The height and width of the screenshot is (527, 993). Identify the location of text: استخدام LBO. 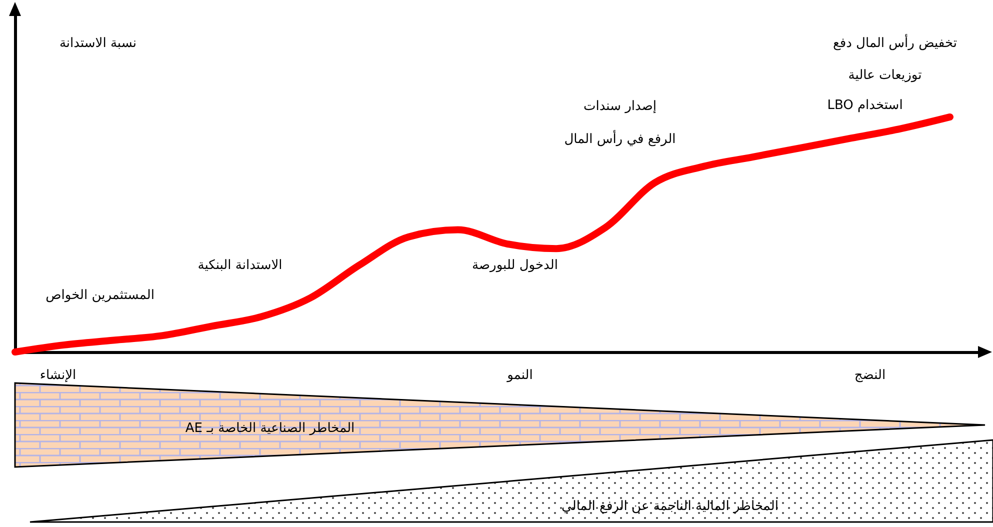
(865, 105).